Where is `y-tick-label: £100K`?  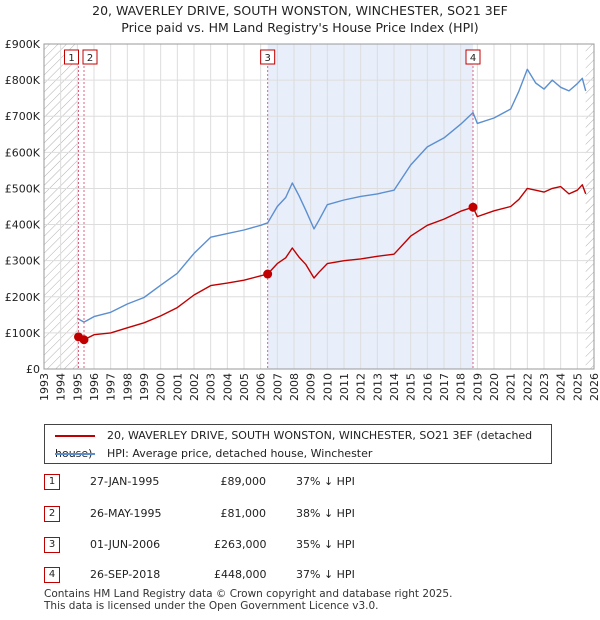 y-tick-label: £100K is located at coordinates (23, 333).